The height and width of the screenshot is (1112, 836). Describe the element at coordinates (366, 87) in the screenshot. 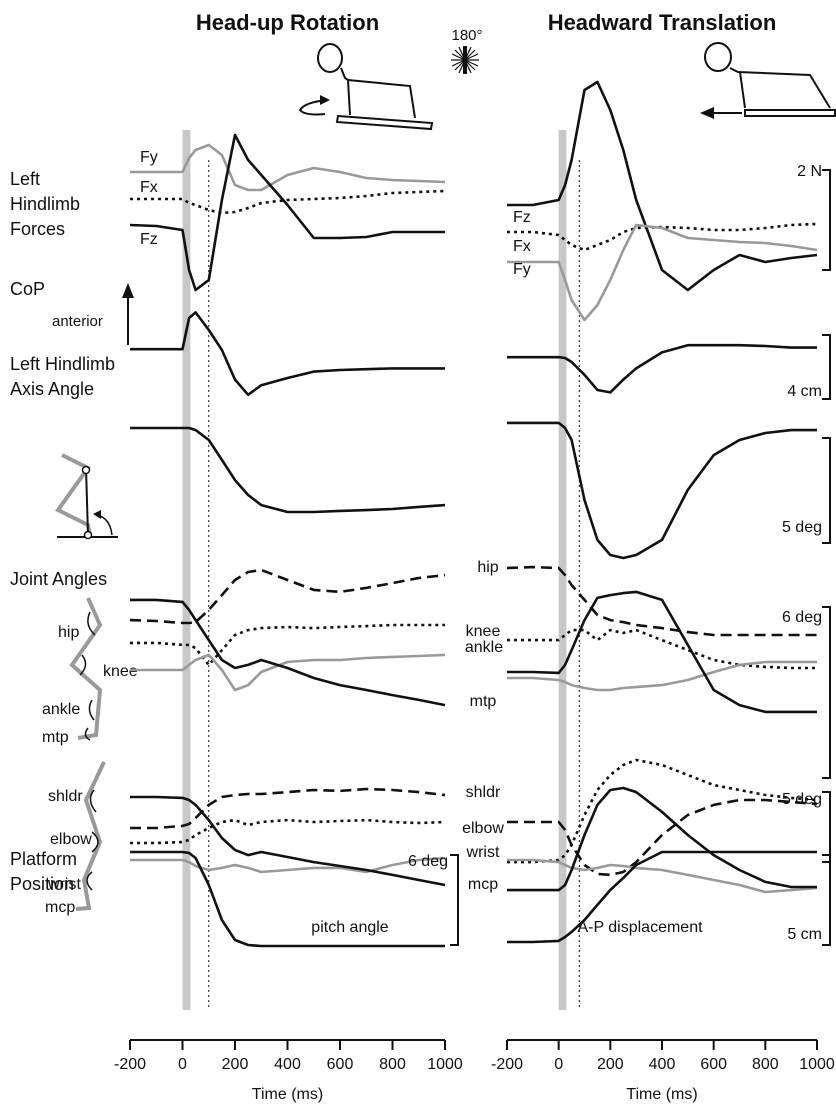

I see `rotation-icon` at that location.